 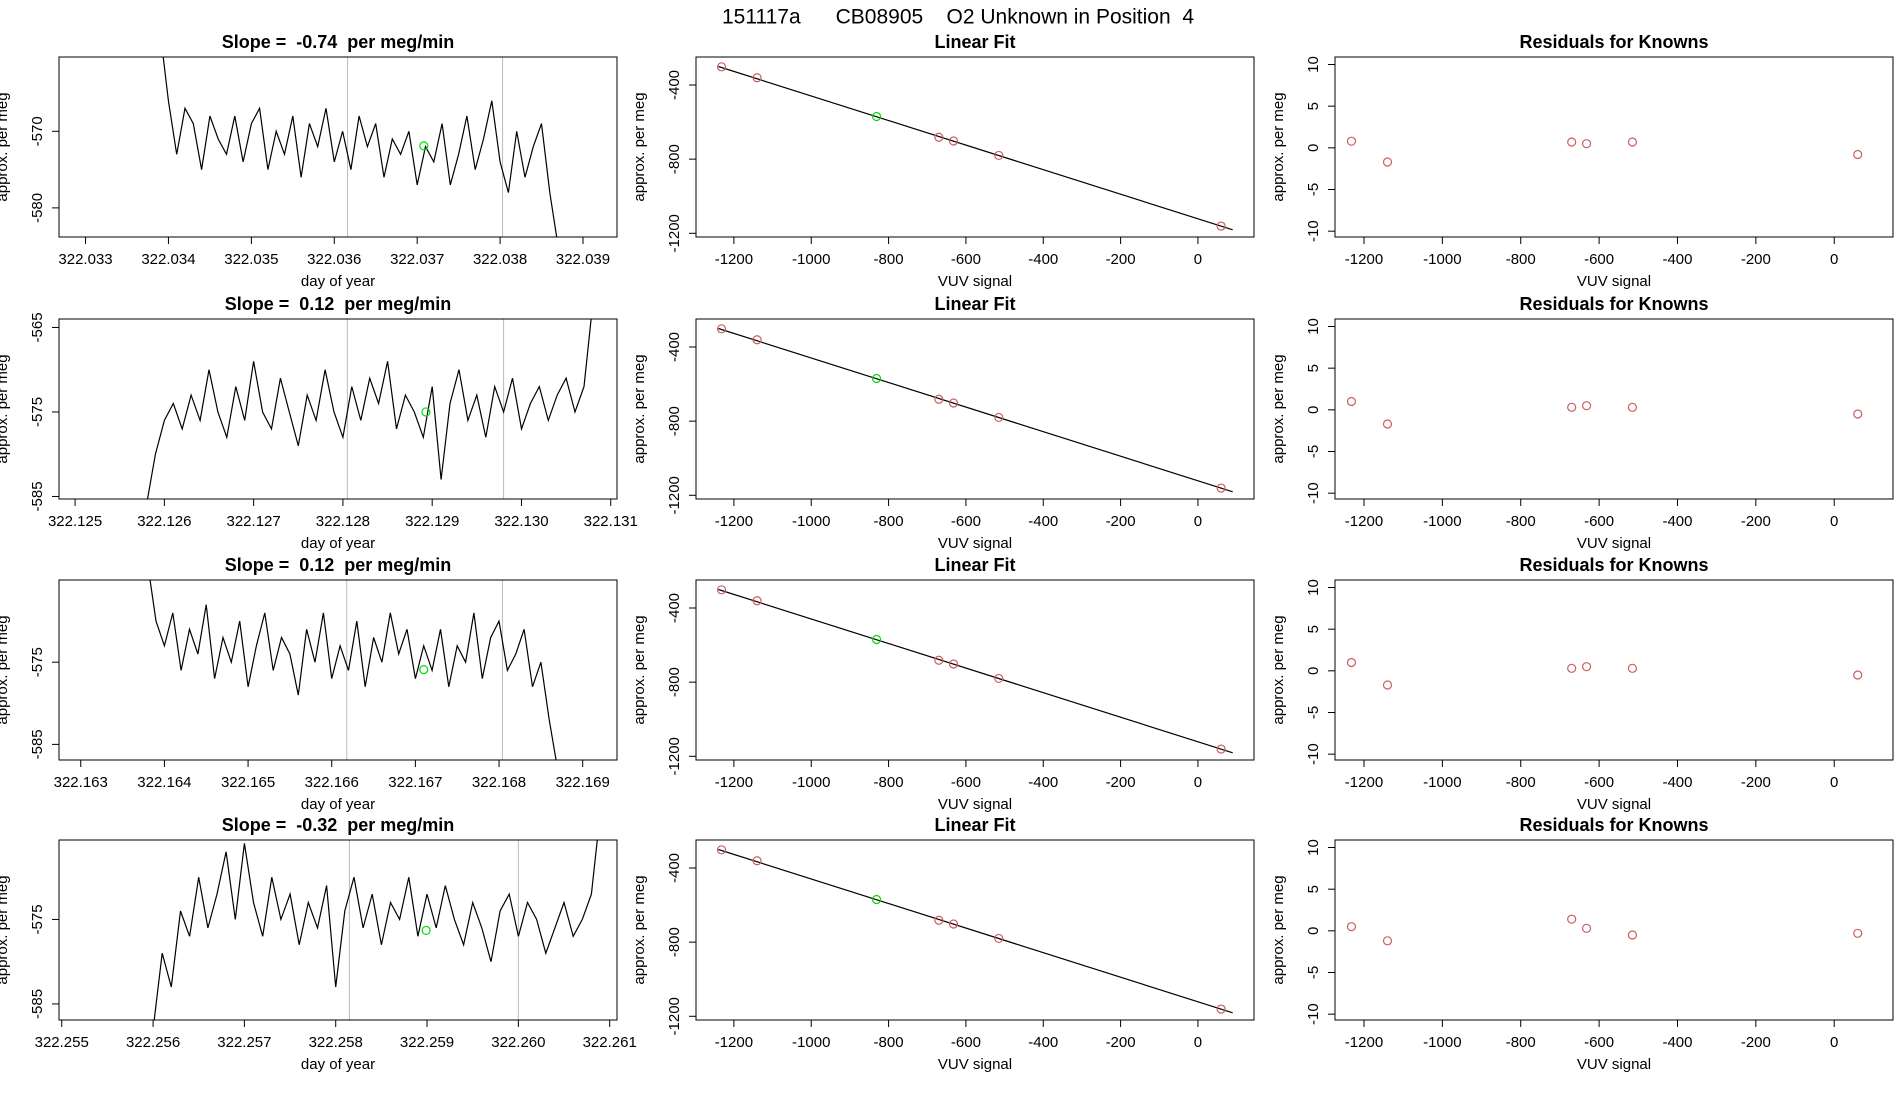 What do you see at coordinates (338, 825) in the screenshot?
I see `panel-title: Slope = -0.32 per meg/min` at bounding box center [338, 825].